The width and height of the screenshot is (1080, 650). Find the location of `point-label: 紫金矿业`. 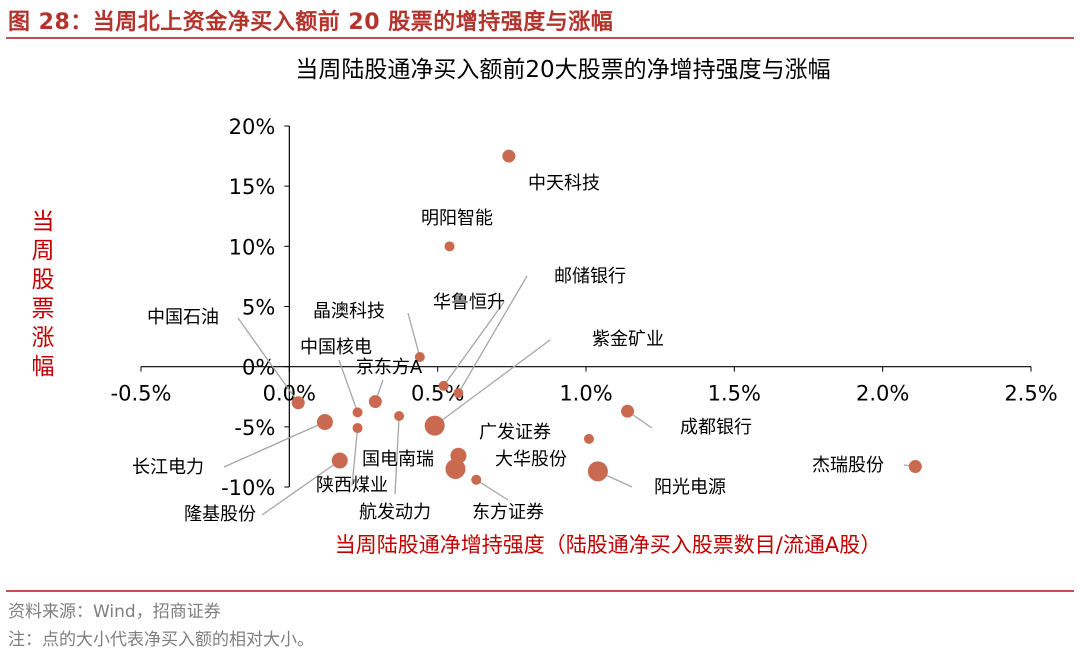

point-label: 紫金矿业 is located at coordinates (628, 339).